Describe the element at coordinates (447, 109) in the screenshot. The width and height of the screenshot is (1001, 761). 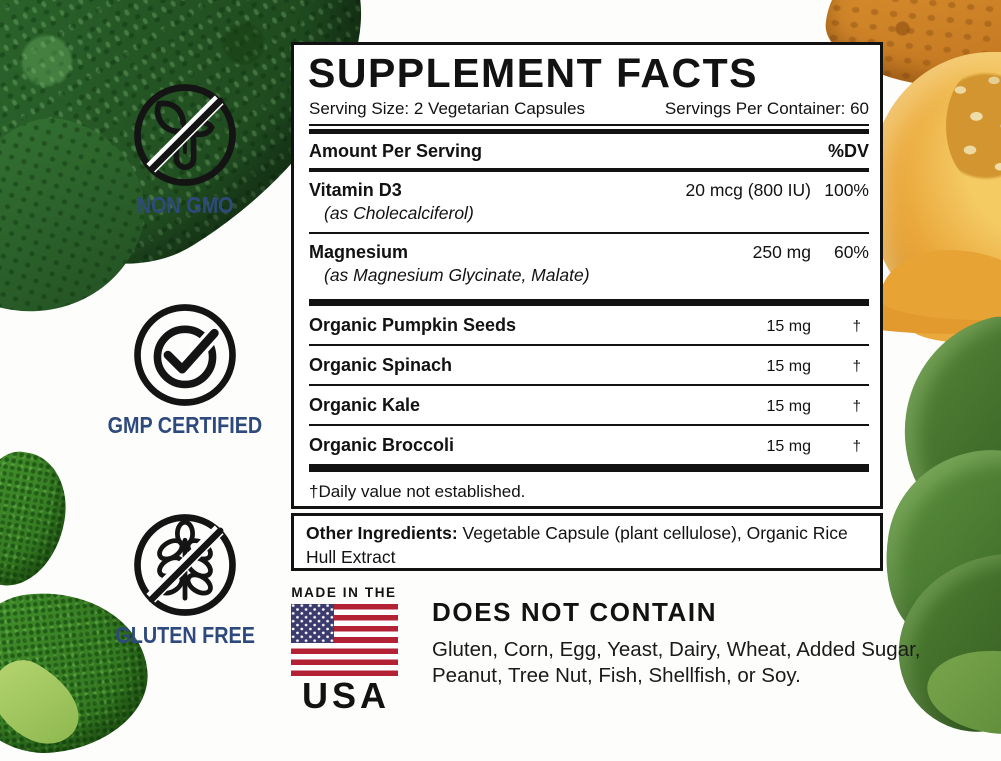
I see `serving-size: Serving Size: 2 Vegetarian Capsules` at that location.